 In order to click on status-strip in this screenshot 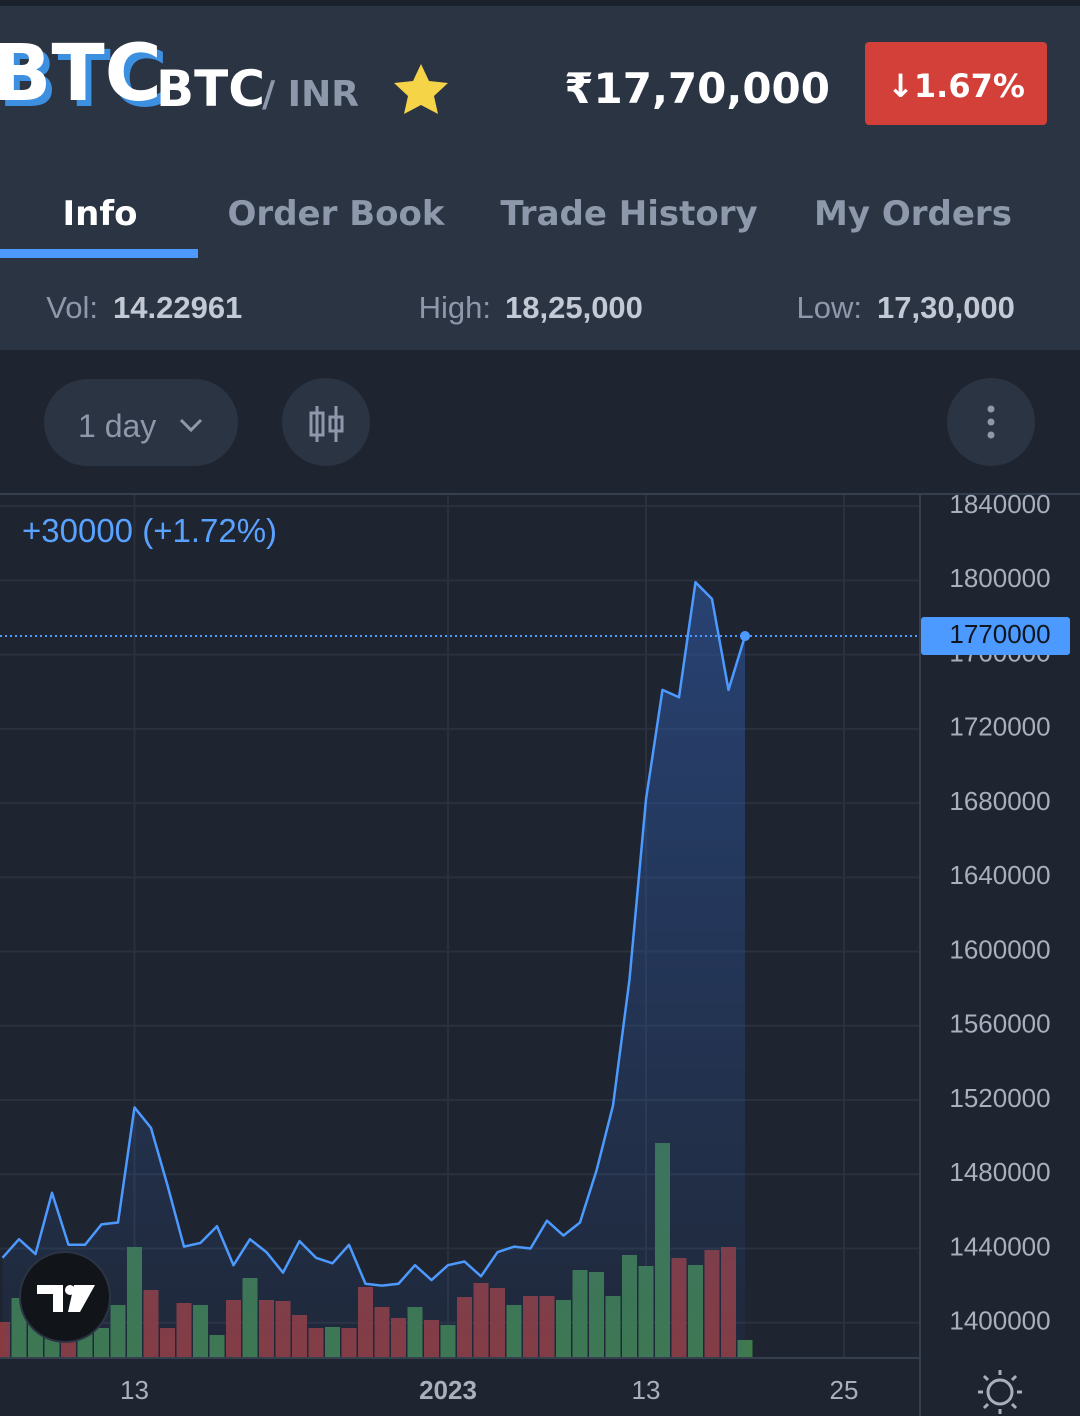, I will do `click(540, 3)`.